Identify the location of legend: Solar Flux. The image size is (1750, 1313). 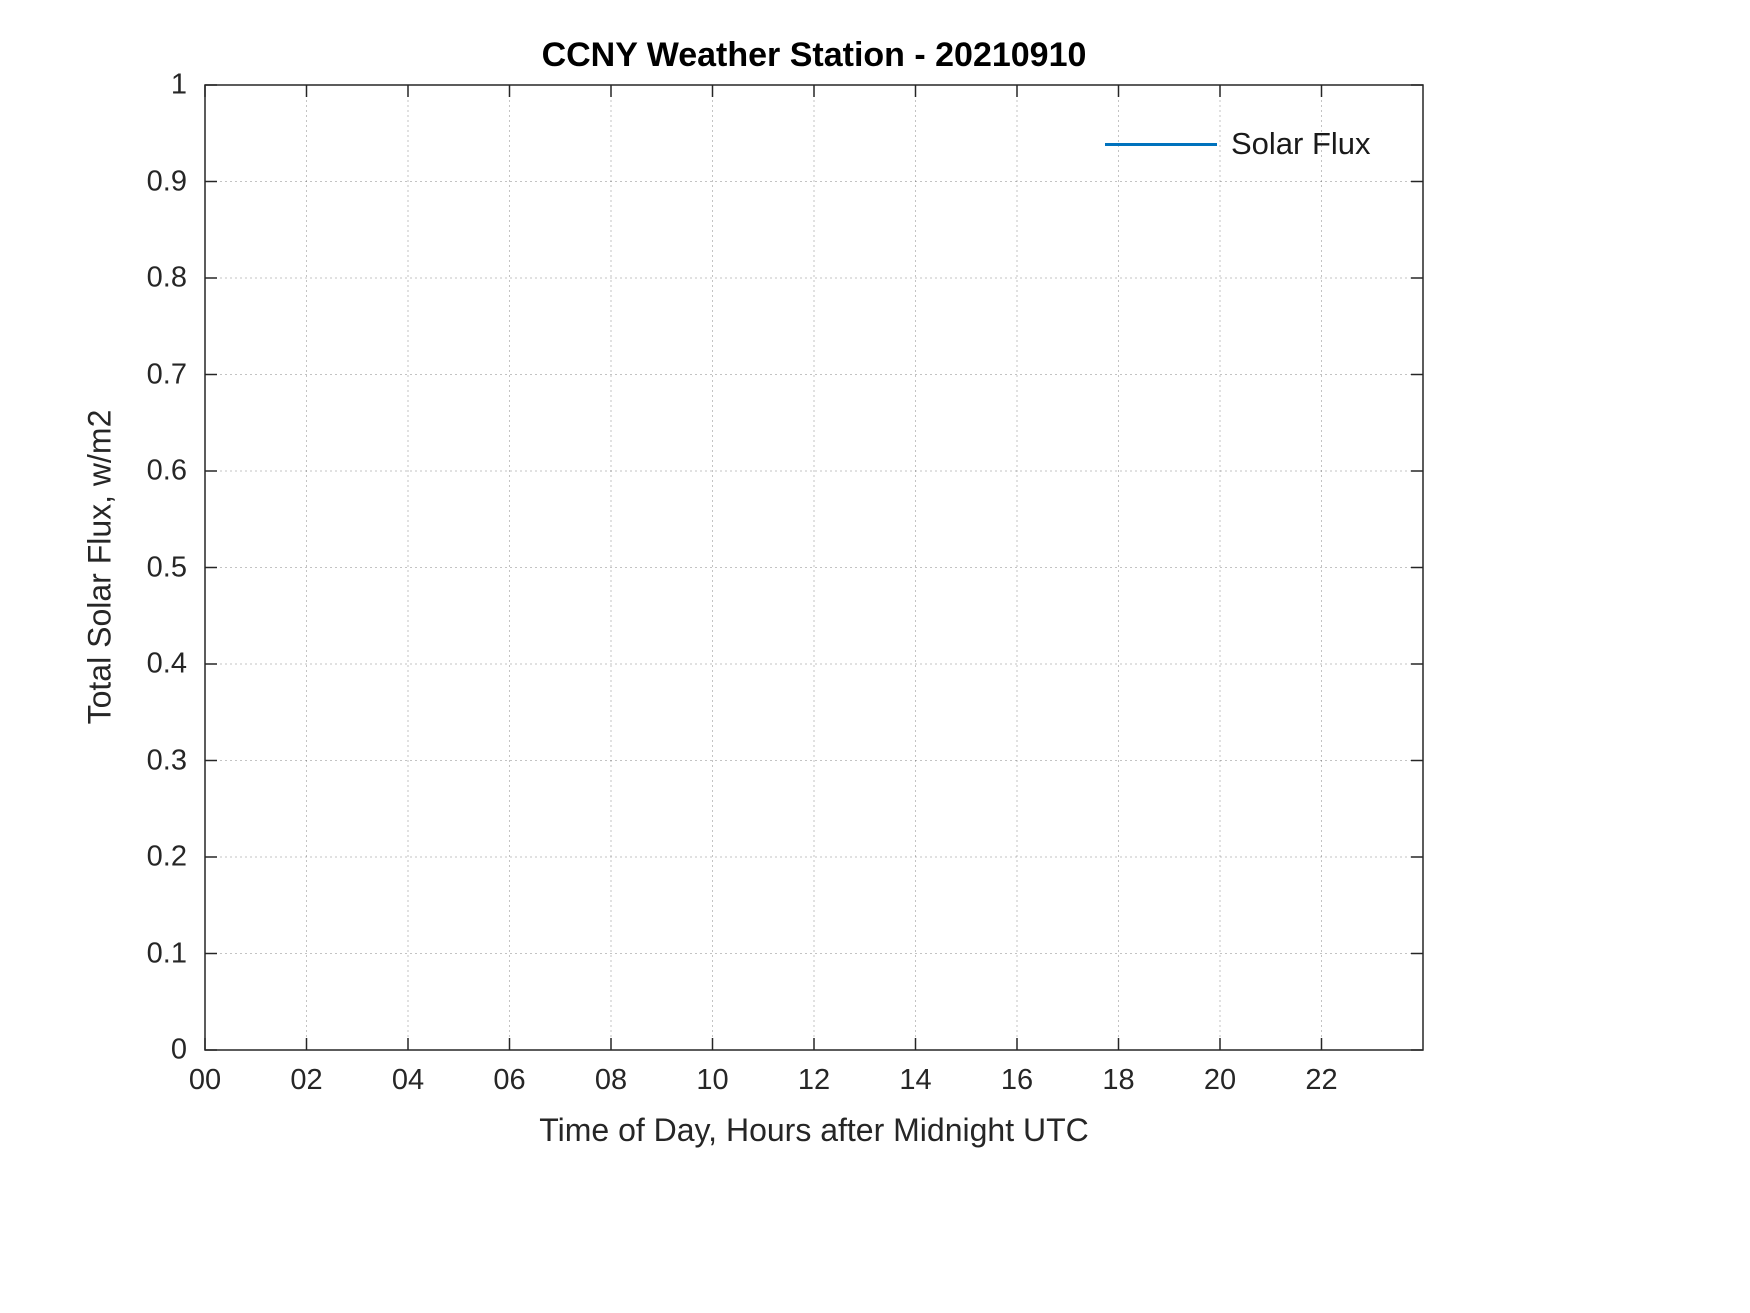
(1238, 144).